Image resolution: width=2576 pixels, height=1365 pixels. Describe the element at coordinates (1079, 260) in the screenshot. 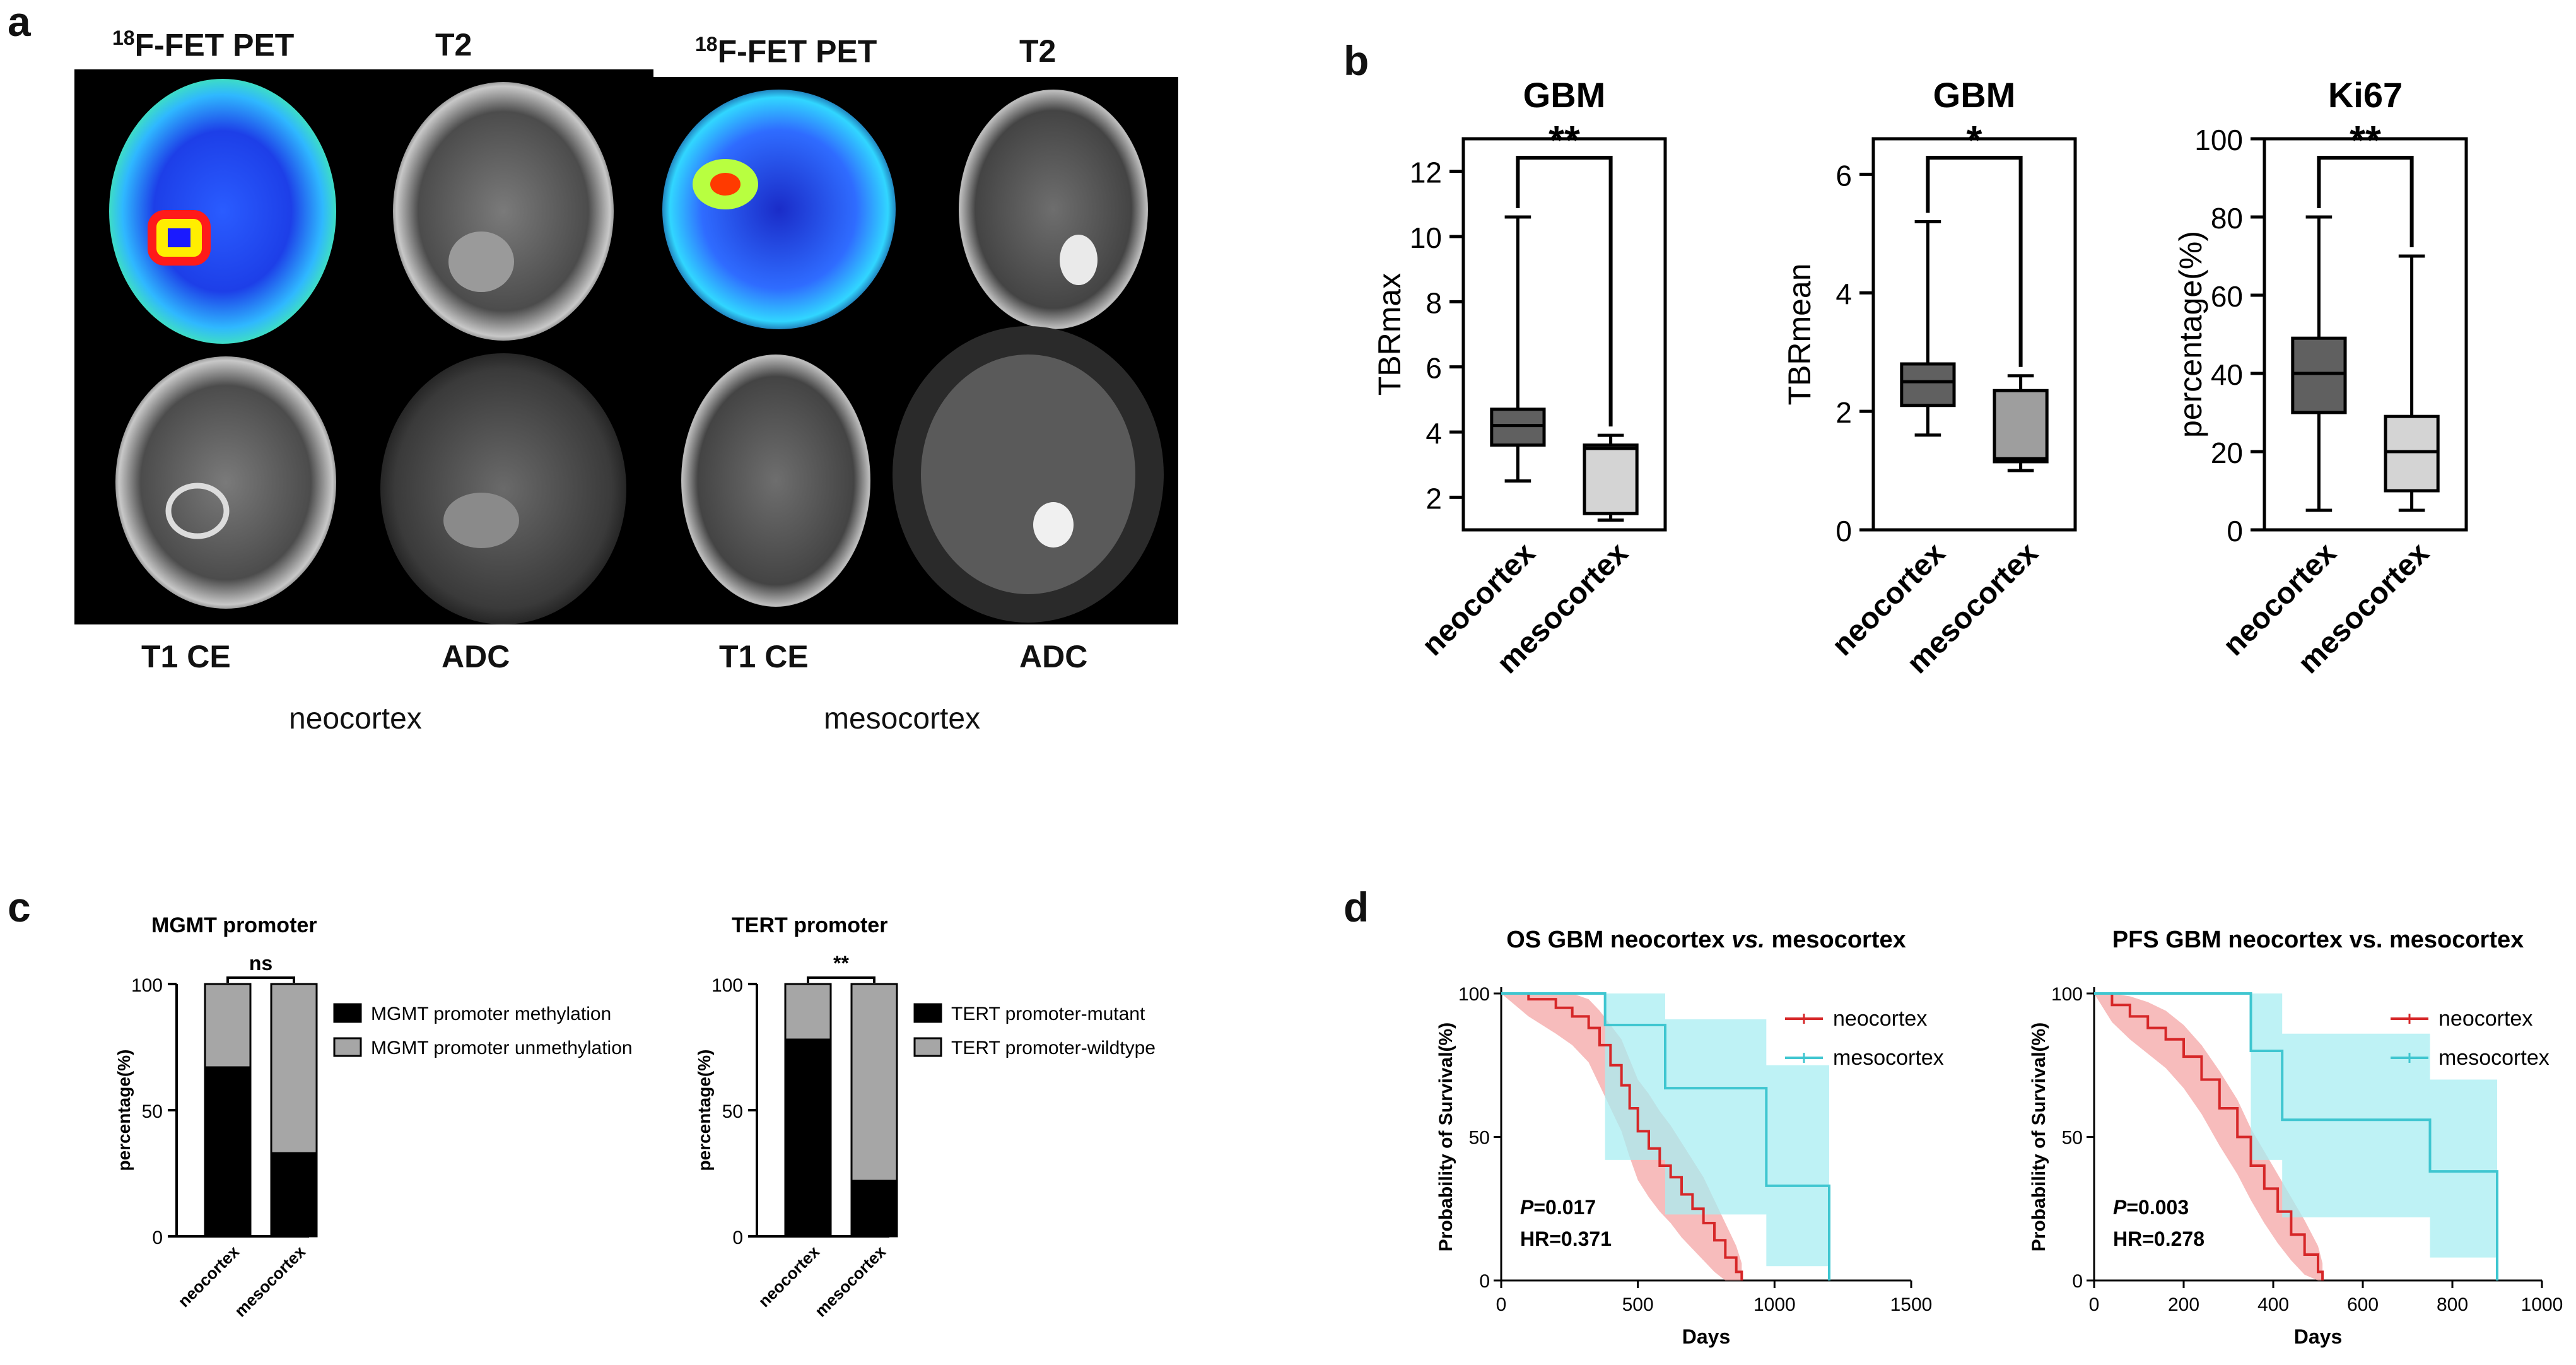

I see `t2-ventricle` at that location.